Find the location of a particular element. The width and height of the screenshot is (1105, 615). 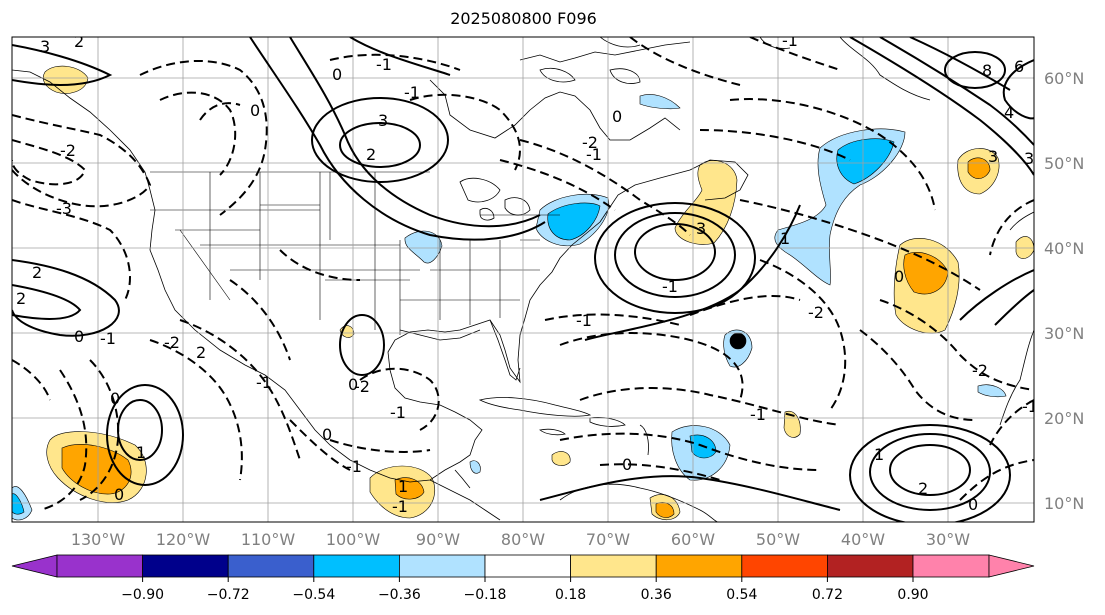

longitude-label: 120°W is located at coordinates (183, 539).